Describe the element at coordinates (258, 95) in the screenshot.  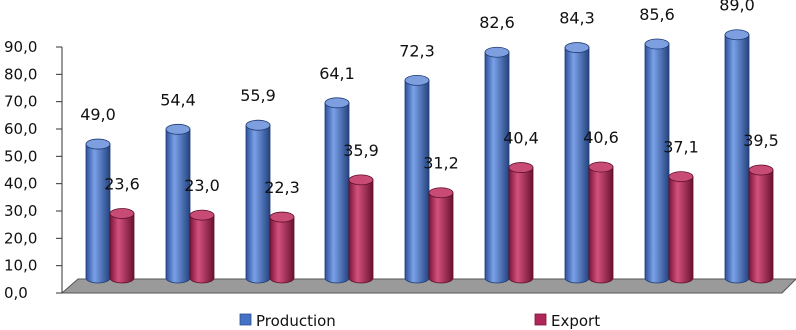
I see `data-label-production: 55,9` at that location.